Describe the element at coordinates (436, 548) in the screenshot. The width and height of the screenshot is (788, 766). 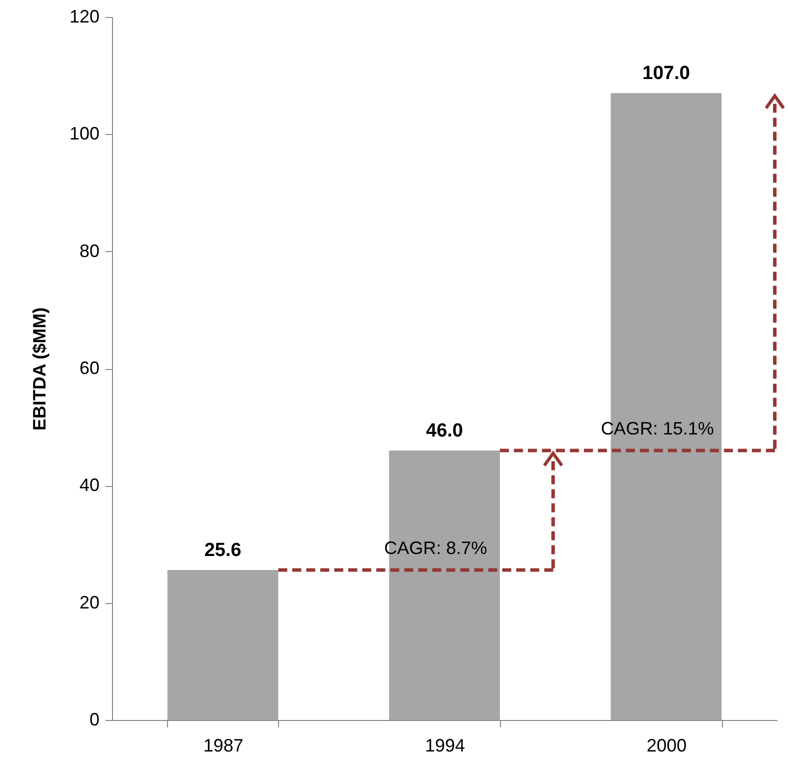
I see `annotation: CAGR: 8.7%` at that location.